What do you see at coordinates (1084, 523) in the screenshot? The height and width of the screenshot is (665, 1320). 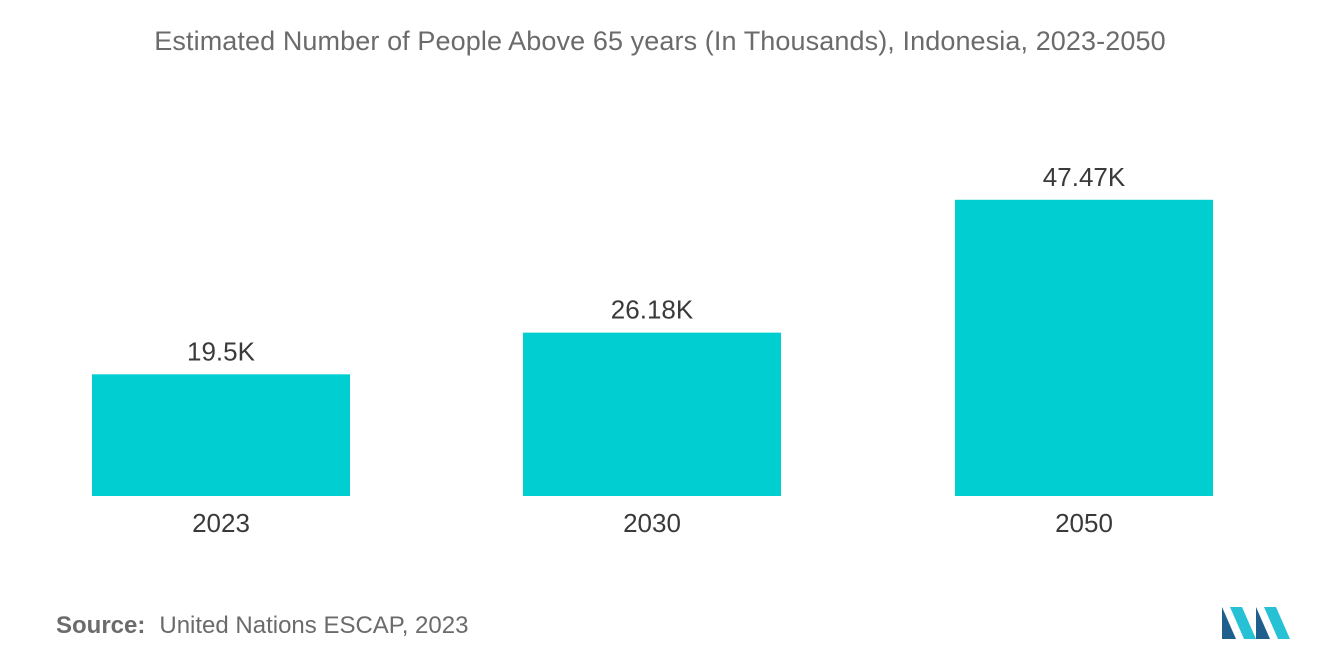 I see `category-label-2050: 2050` at bounding box center [1084, 523].